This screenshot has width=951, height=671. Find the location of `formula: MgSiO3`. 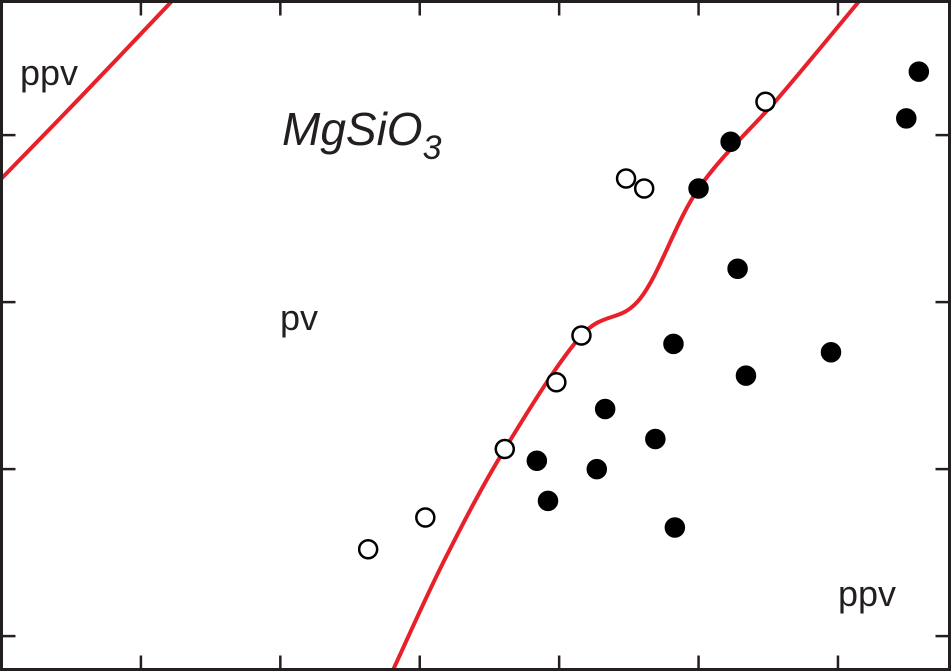

formula: MgSiO3 is located at coordinates (362, 135).